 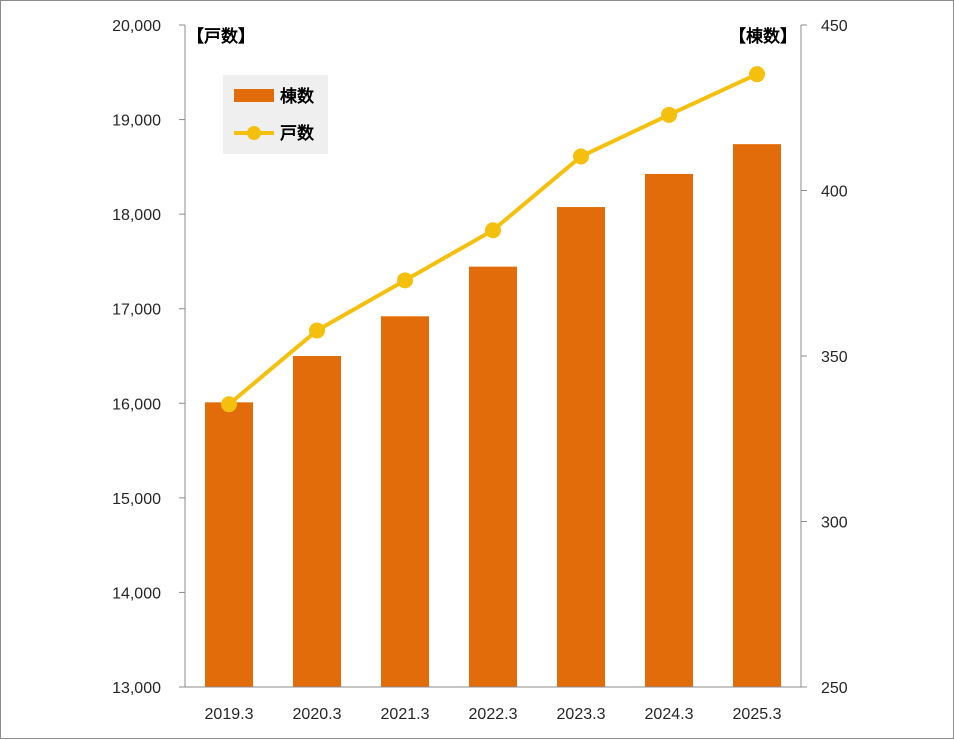 What do you see at coordinates (317, 521) in the screenshot?
I see `bar-2020.3` at bounding box center [317, 521].